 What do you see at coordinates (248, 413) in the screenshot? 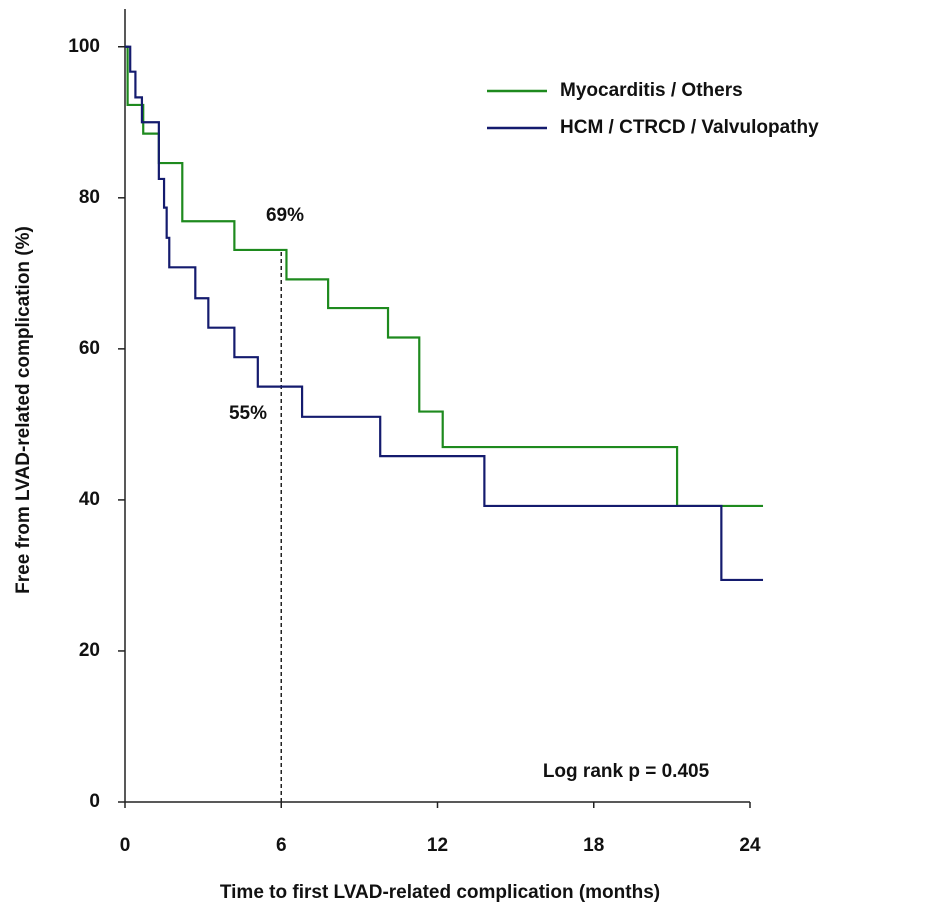
I see `annotation: 55%` at bounding box center [248, 413].